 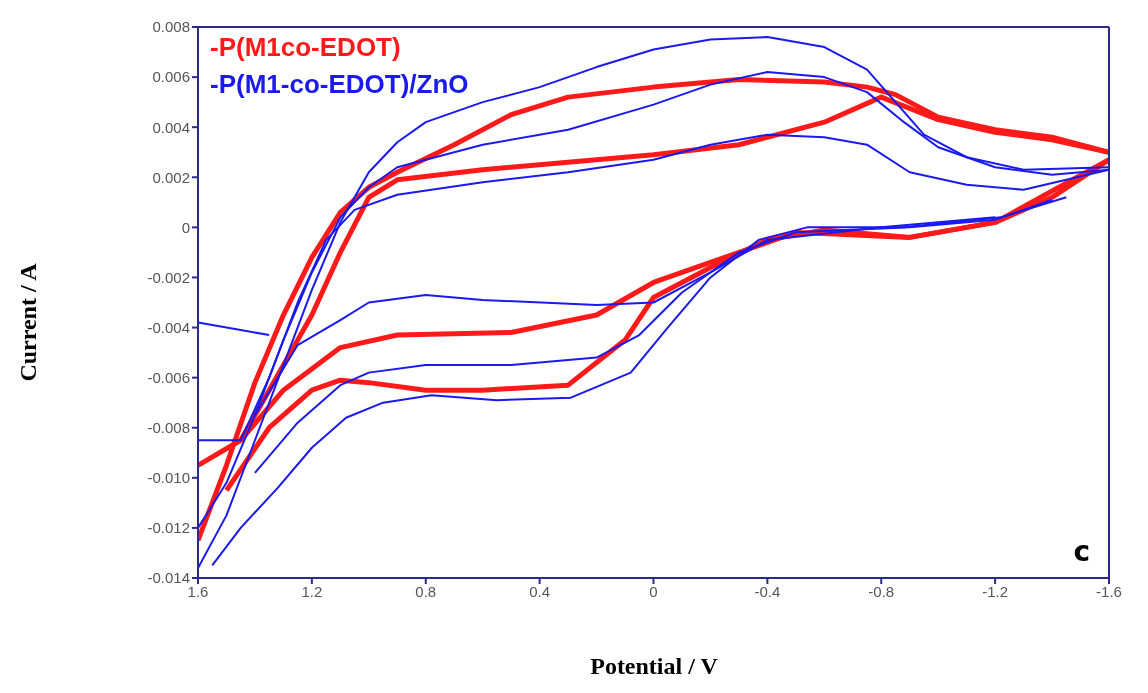 What do you see at coordinates (767, 591) in the screenshot?
I see `x-tick-label: -0.4` at bounding box center [767, 591].